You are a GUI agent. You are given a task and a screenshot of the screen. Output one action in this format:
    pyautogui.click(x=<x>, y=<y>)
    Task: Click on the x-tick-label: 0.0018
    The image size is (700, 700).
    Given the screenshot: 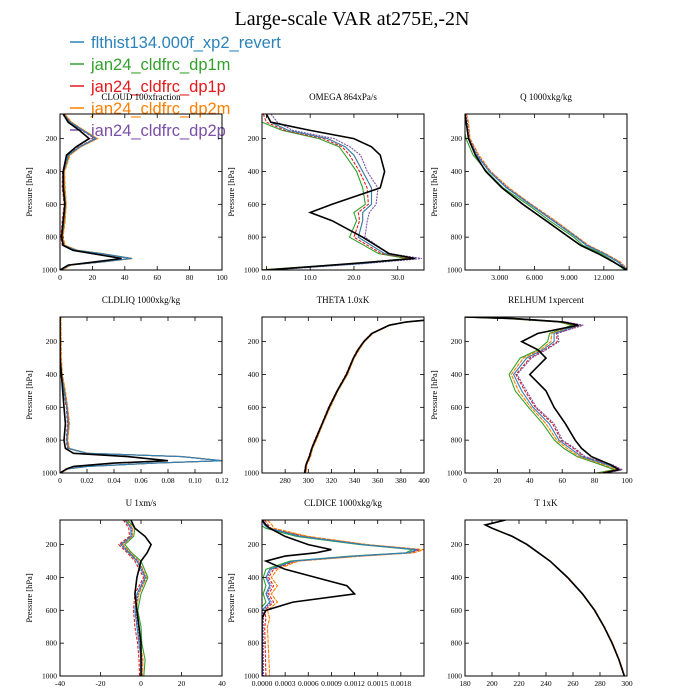 What is the action you would take?
    pyautogui.click(x=401, y=683)
    